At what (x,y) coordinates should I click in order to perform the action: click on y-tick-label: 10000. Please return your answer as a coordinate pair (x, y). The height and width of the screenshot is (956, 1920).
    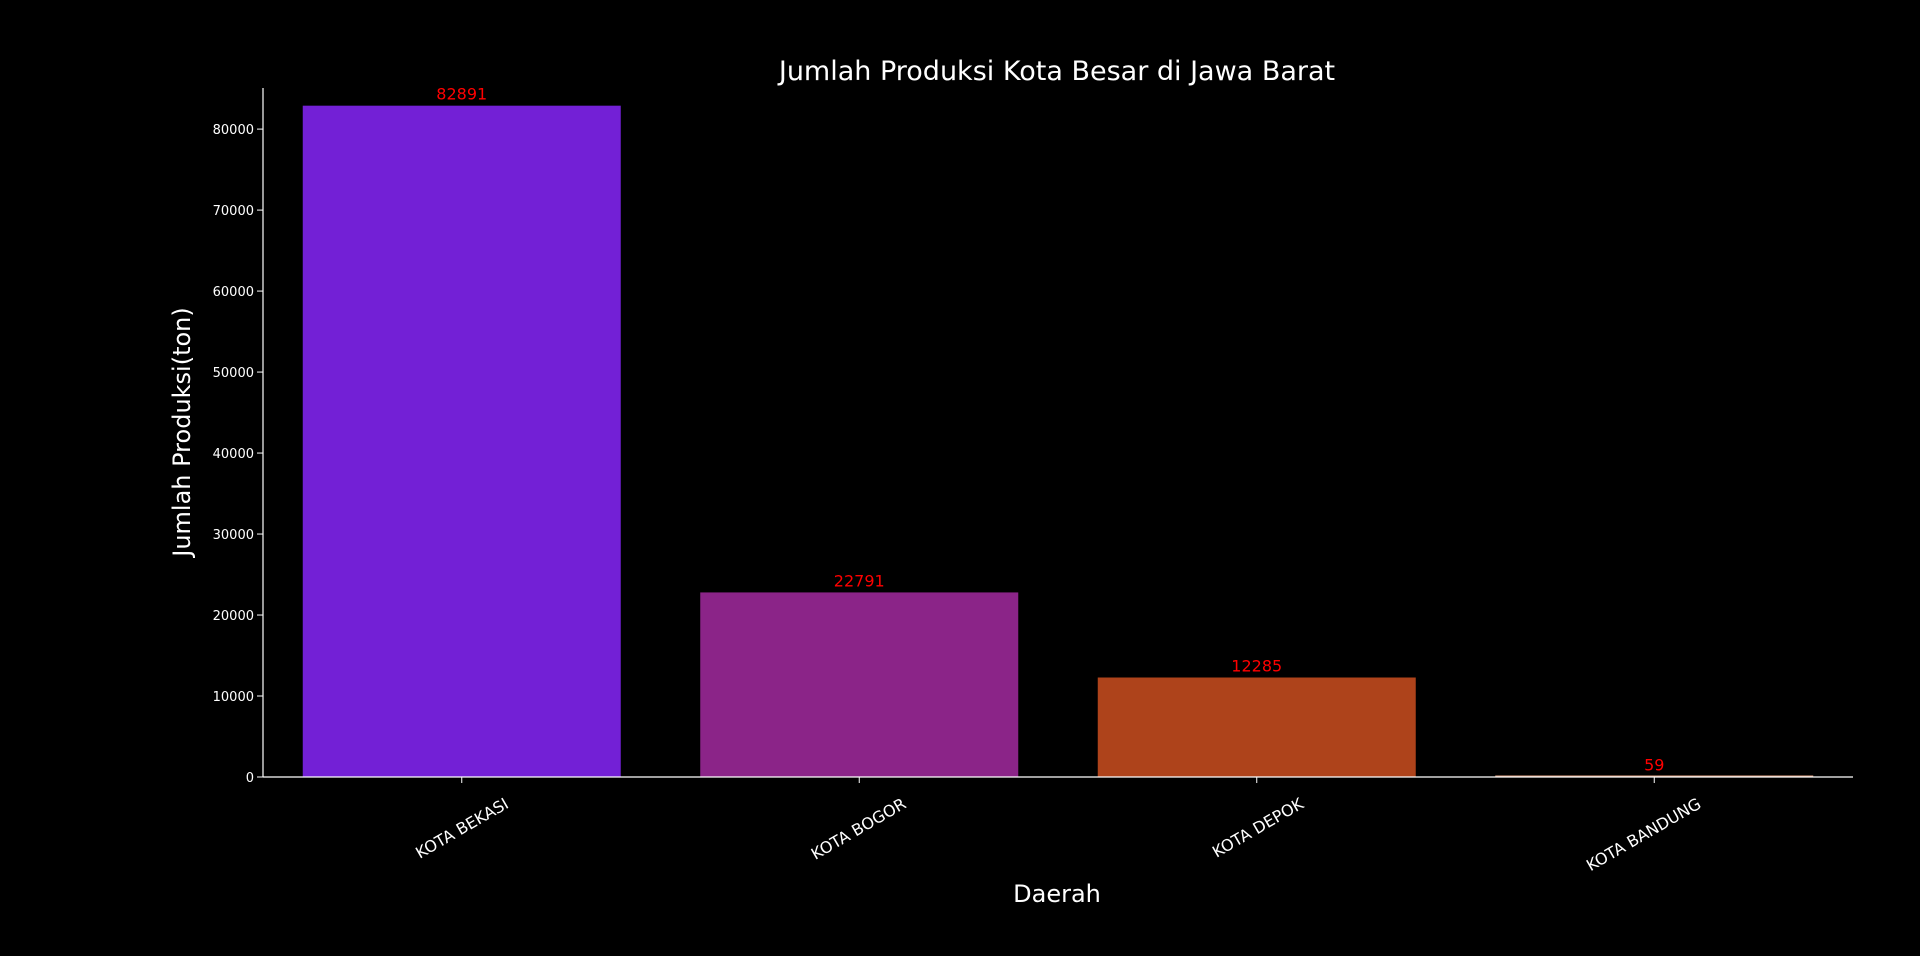
    Looking at the image, I should click on (233, 697).